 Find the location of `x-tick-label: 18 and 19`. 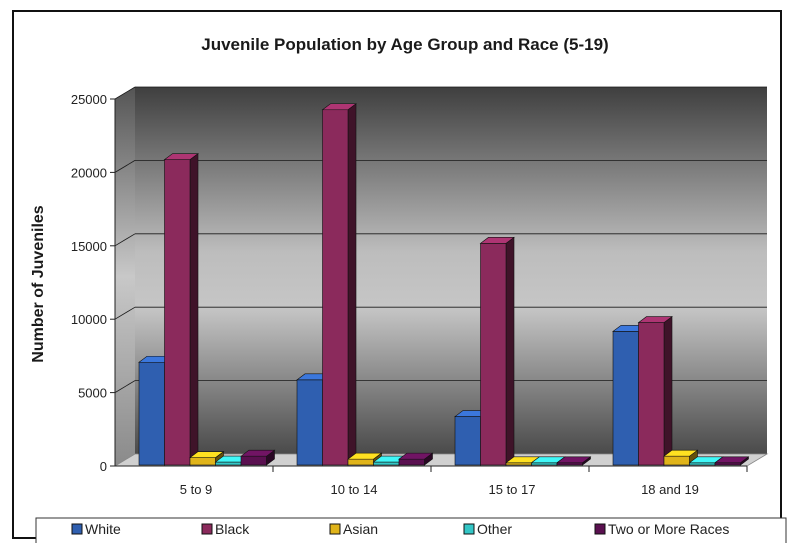

x-tick-label: 18 and 19 is located at coordinates (670, 489).